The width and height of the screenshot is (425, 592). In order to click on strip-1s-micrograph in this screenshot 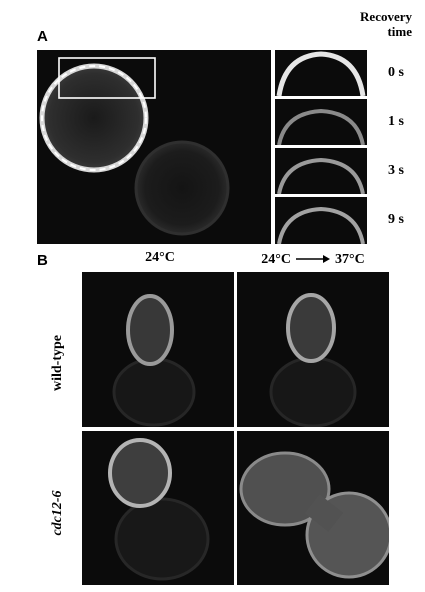, I will do `click(321, 126)`.